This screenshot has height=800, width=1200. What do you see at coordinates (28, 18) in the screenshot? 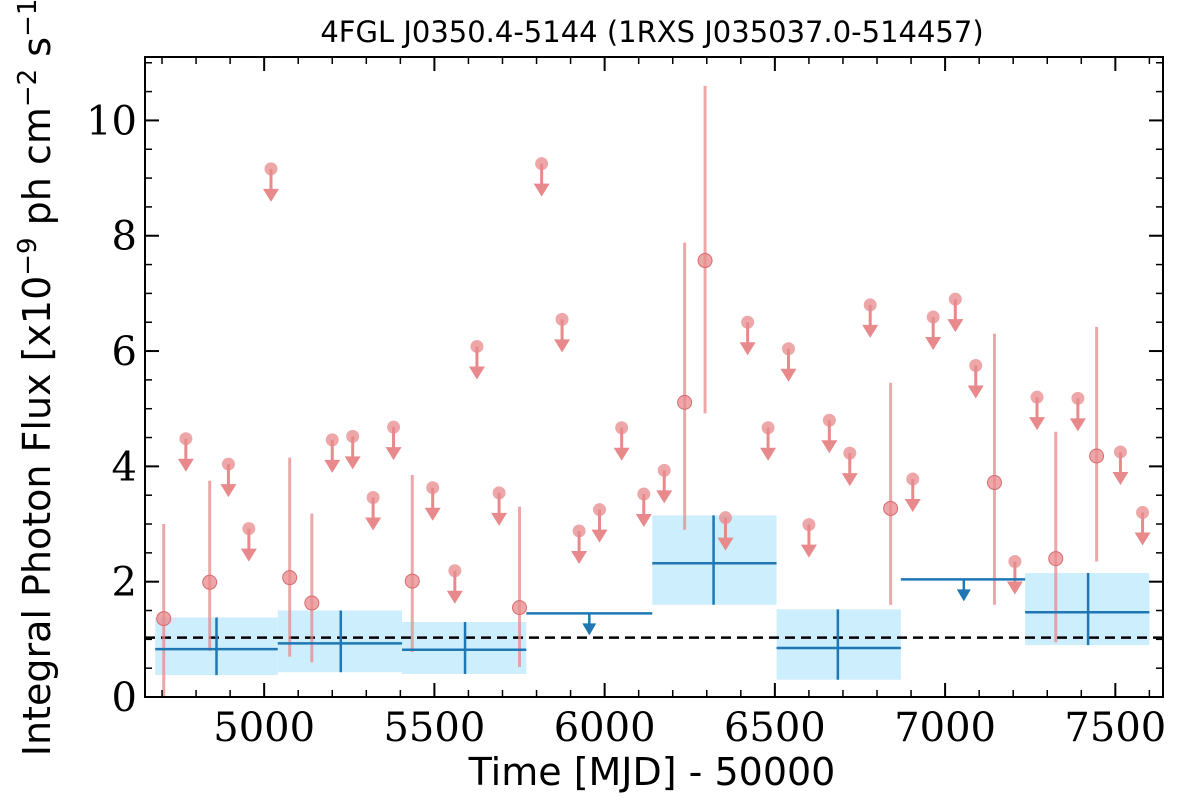
I see `y-axis-title-exponent-3: −1` at bounding box center [28, 18].